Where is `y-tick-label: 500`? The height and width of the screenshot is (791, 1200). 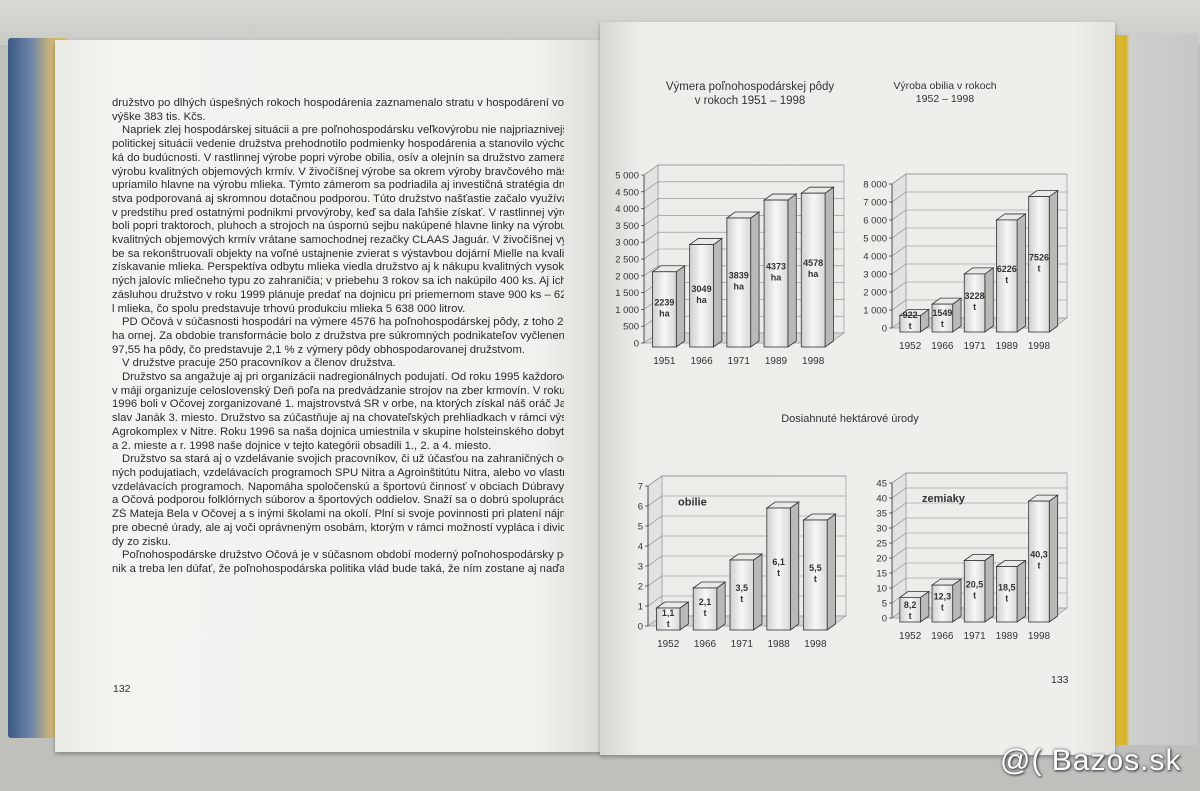
y-tick-label: 500 is located at coordinates (631, 327).